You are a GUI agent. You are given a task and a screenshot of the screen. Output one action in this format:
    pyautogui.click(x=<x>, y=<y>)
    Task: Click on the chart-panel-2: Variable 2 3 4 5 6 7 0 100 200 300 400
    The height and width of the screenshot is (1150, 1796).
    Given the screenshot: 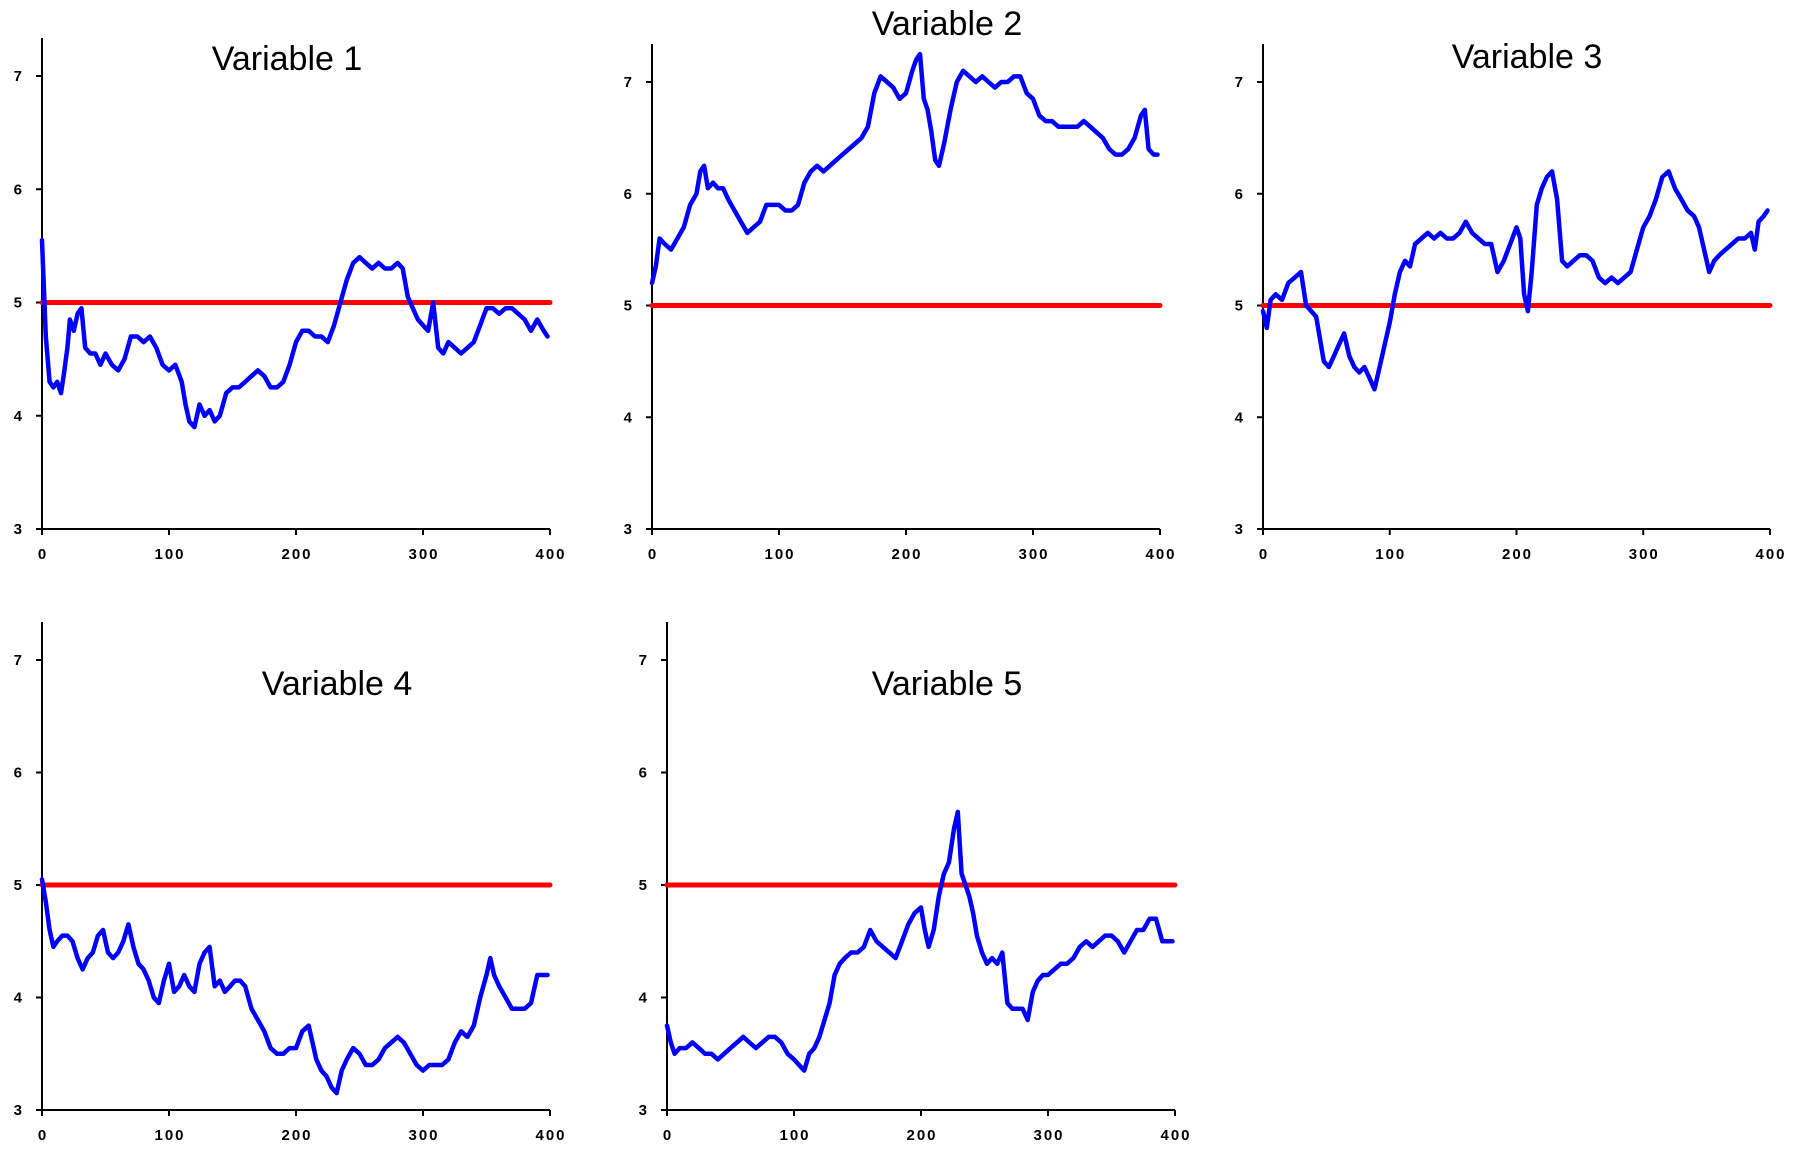 What is the action you would take?
    pyautogui.click(x=900, y=284)
    